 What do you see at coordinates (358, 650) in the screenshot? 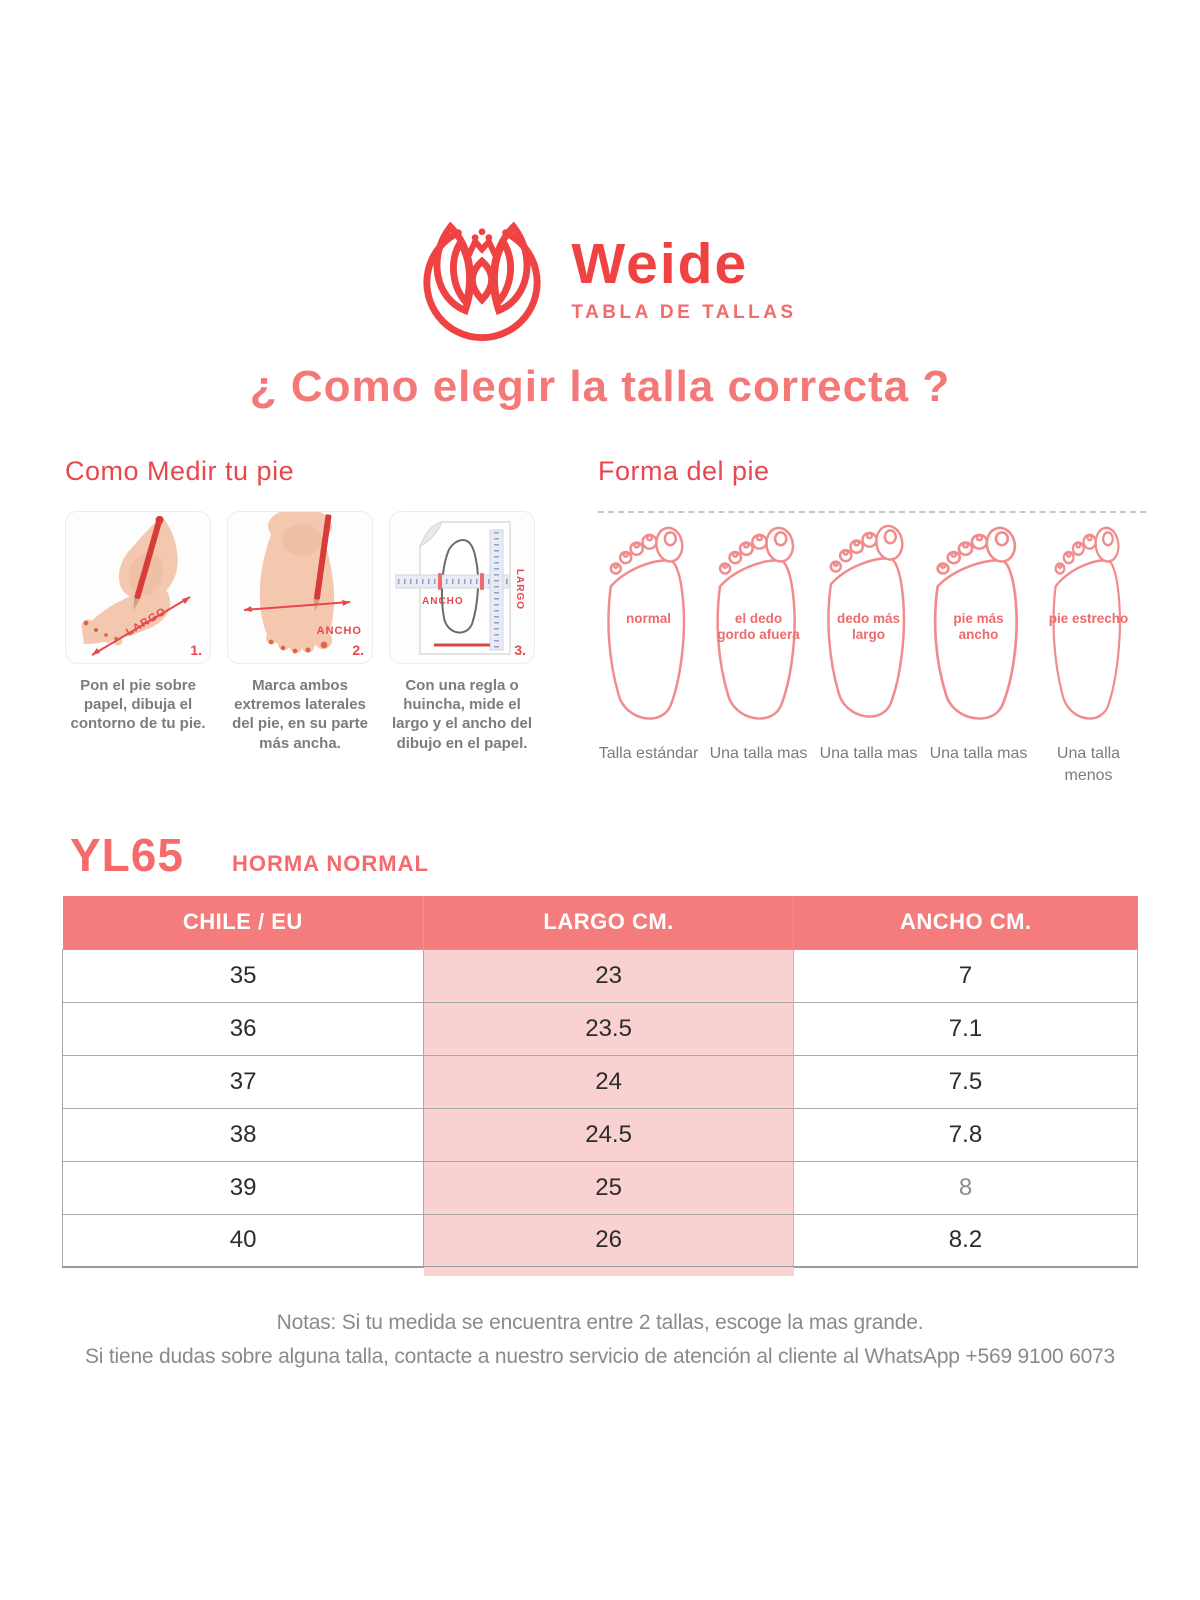
I see `step-2-number: 2.` at bounding box center [358, 650].